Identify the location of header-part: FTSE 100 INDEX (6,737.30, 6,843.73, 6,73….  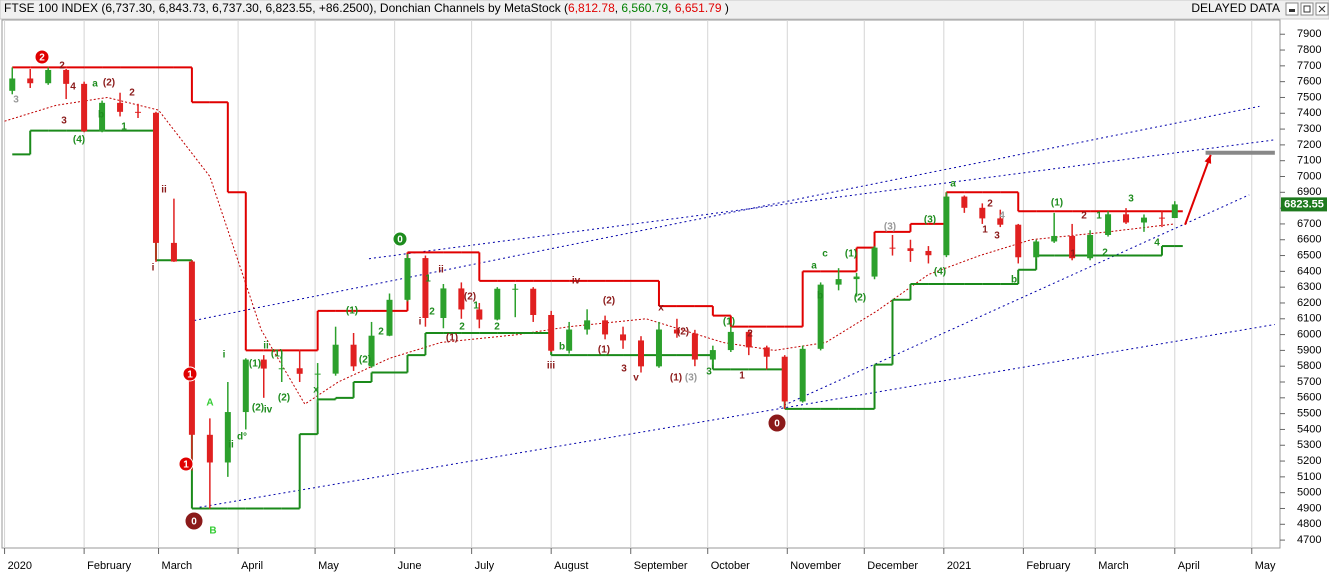
(286, 8).